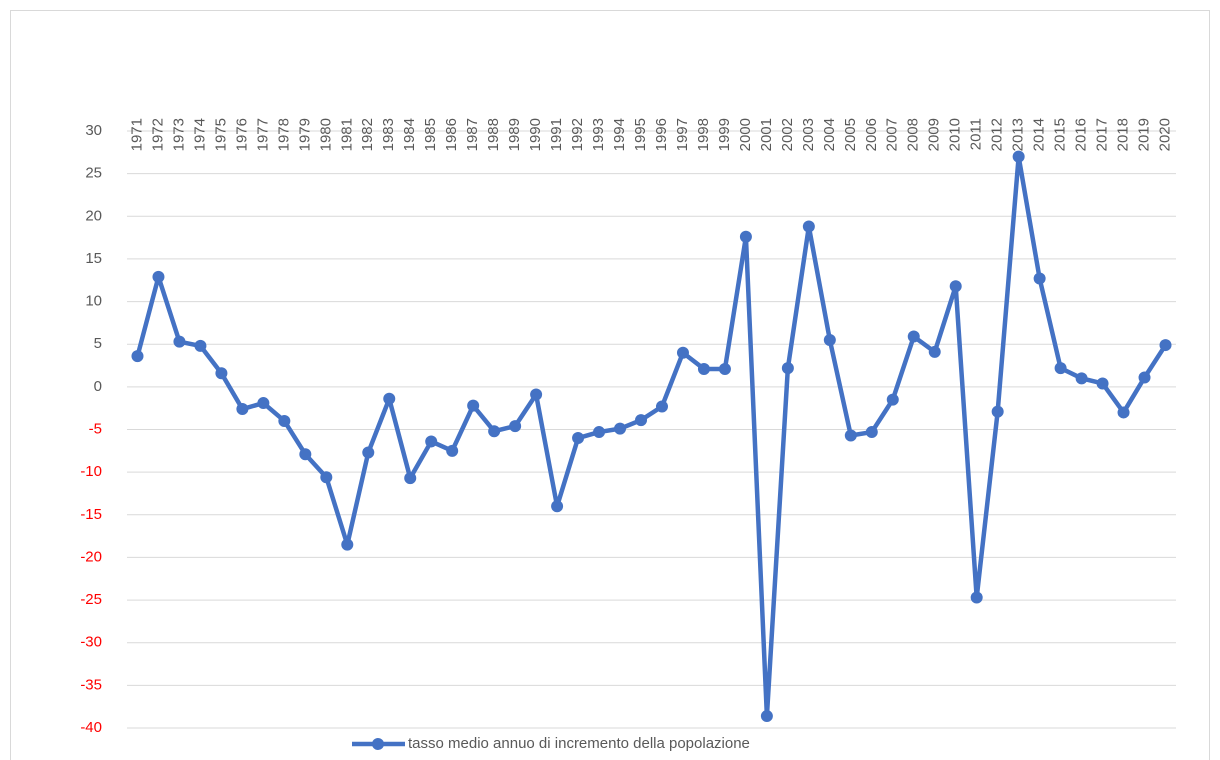  Describe the element at coordinates (220, 134) in the screenshot. I see `x-tick-label: 1975` at that location.